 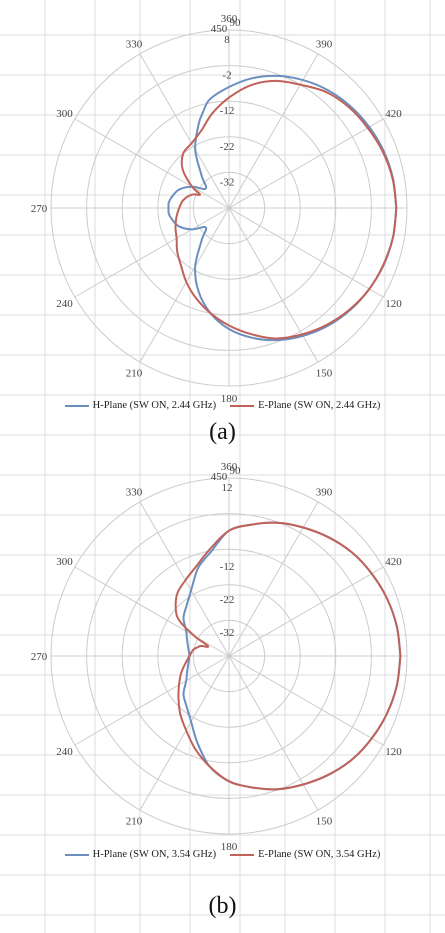 What do you see at coordinates (319, 854) in the screenshot?
I see `legend-label-e-plane-b: E-Plane (SW ON, 3.54 GHz)` at bounding box center [319, 854].